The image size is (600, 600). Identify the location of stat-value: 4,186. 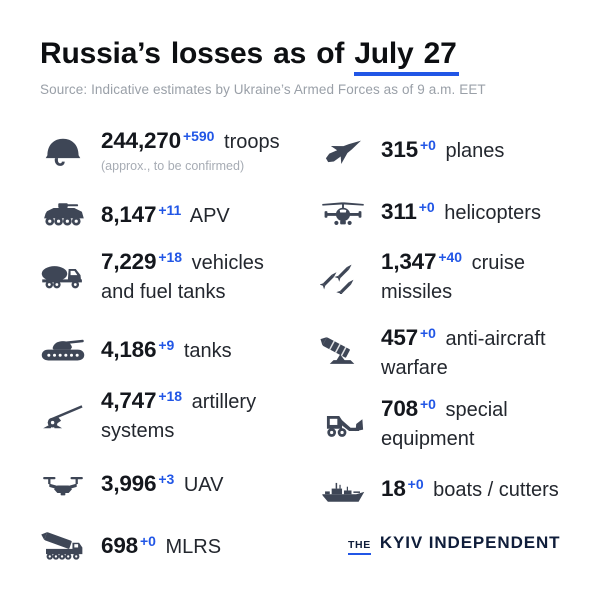
(129, 349).